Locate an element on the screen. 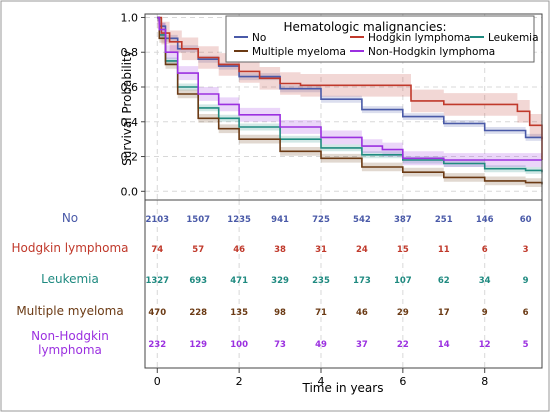 Image resolution: width=550 pixels, height=416 pixels. risk-value: 71 is located at coordinates (321, 313).